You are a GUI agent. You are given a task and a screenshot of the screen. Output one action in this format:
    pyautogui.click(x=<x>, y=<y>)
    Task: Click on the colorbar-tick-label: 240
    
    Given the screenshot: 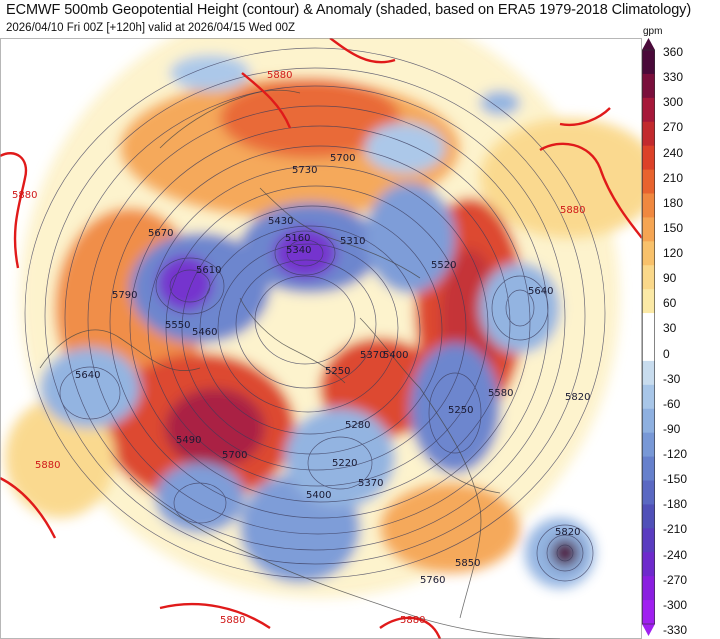 What is the action you would take?
    pyautogui.click(x=673, y=152)
    